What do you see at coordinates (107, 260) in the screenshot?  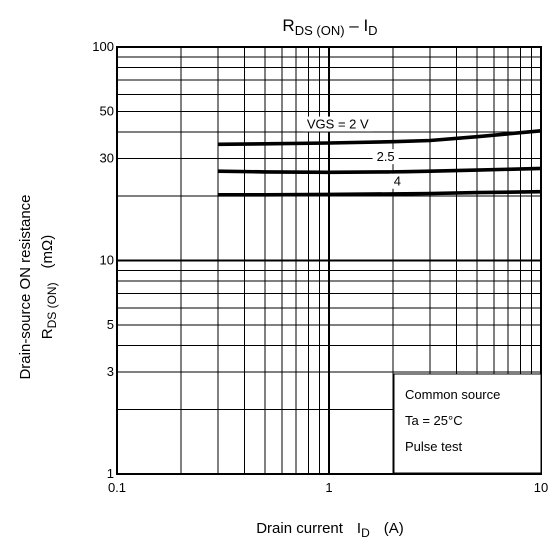 I see `y-tick-label: 10` at bounding box center [107, 260].